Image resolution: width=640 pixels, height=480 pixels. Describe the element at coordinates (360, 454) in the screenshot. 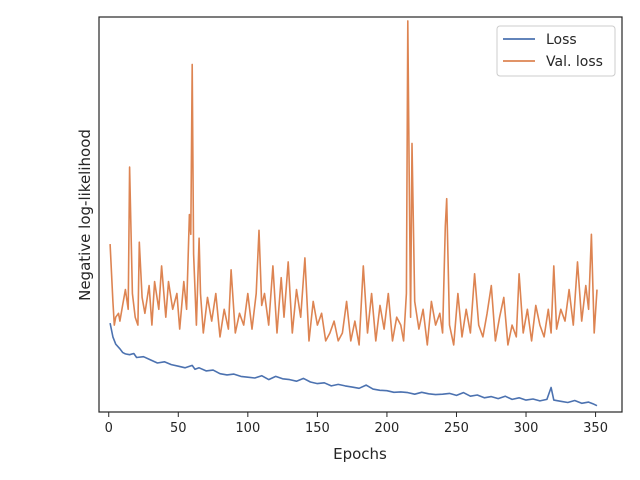

I see `x-axis-label: Epochs` at that location.